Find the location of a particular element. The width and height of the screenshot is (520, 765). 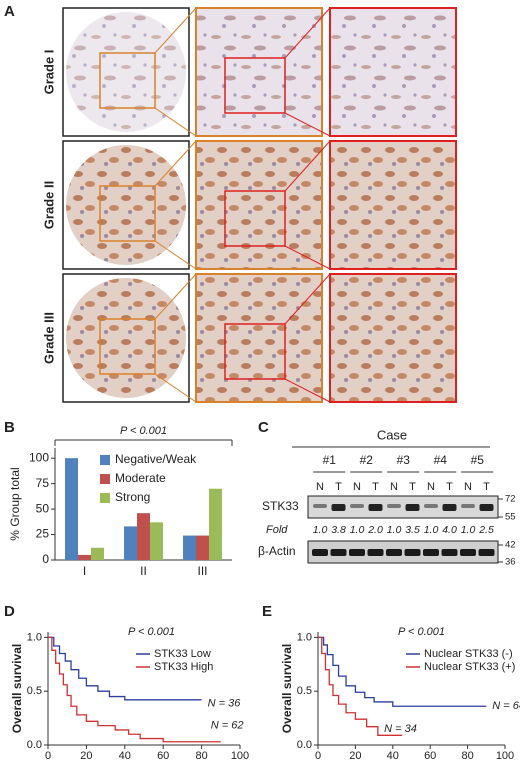

y-tick-label: 50 is located at coordinates (43, 508).